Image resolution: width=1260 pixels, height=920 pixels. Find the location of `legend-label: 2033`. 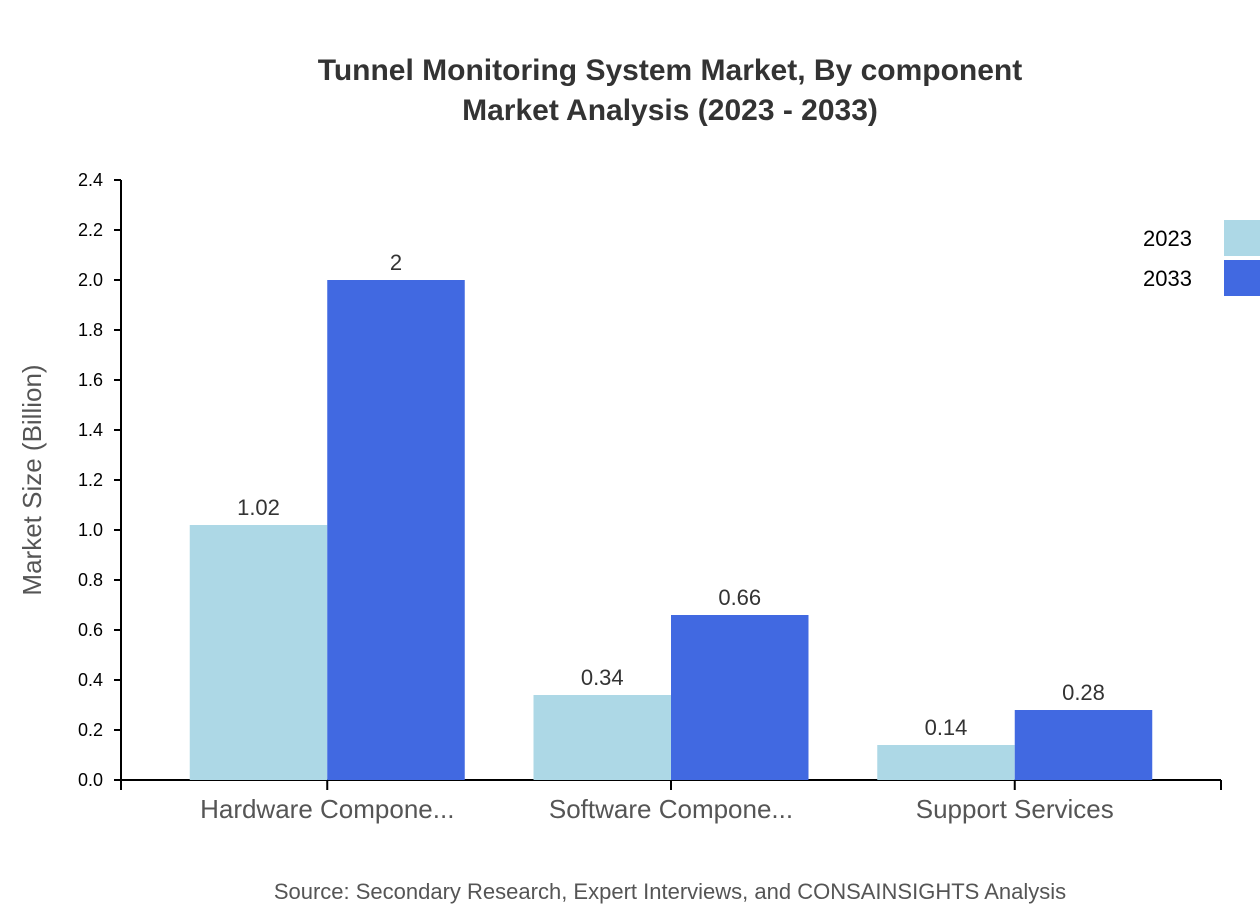

legend-label: 2033 is located at coordinates (1167, 278).